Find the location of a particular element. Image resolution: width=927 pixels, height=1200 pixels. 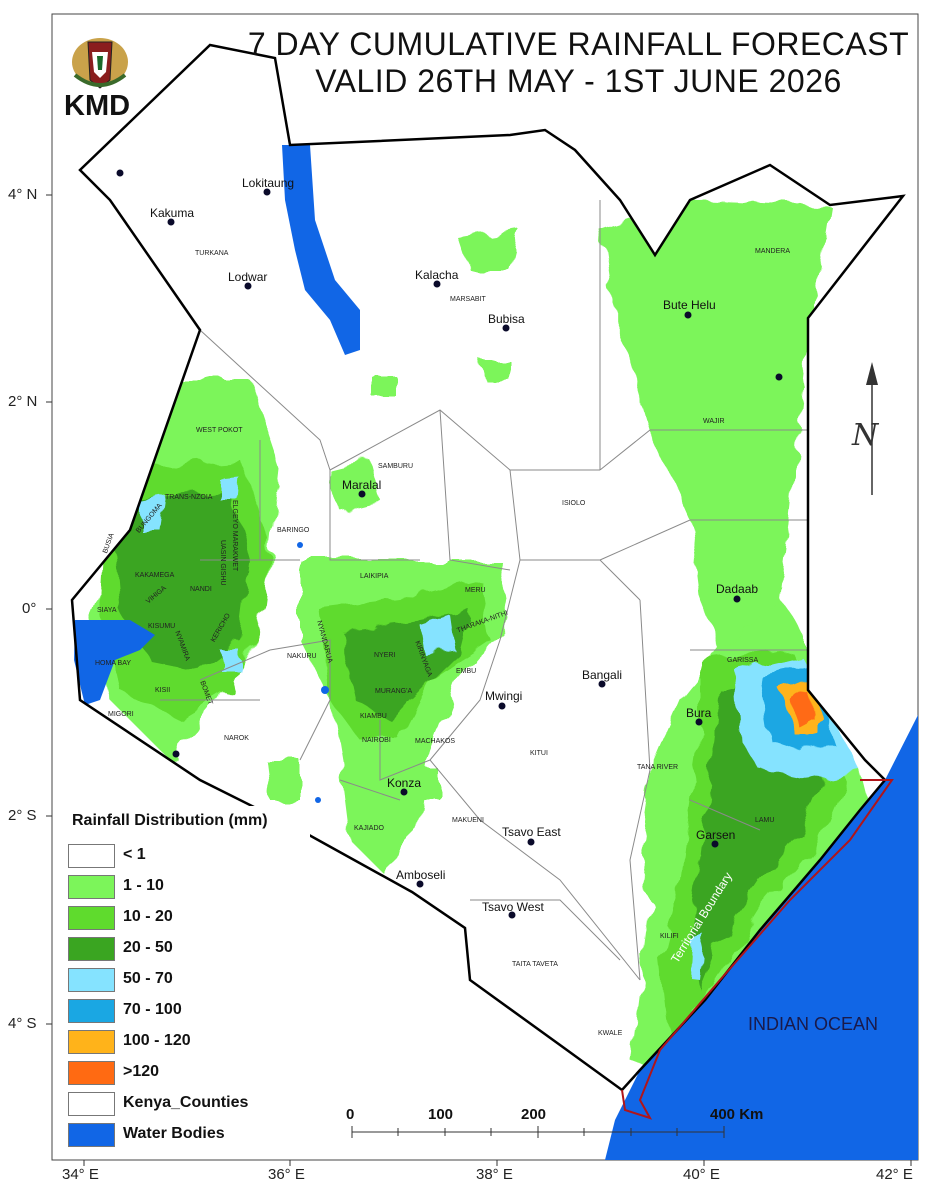

county-label: UASIN GISHU is located at coordinates (222, 563).